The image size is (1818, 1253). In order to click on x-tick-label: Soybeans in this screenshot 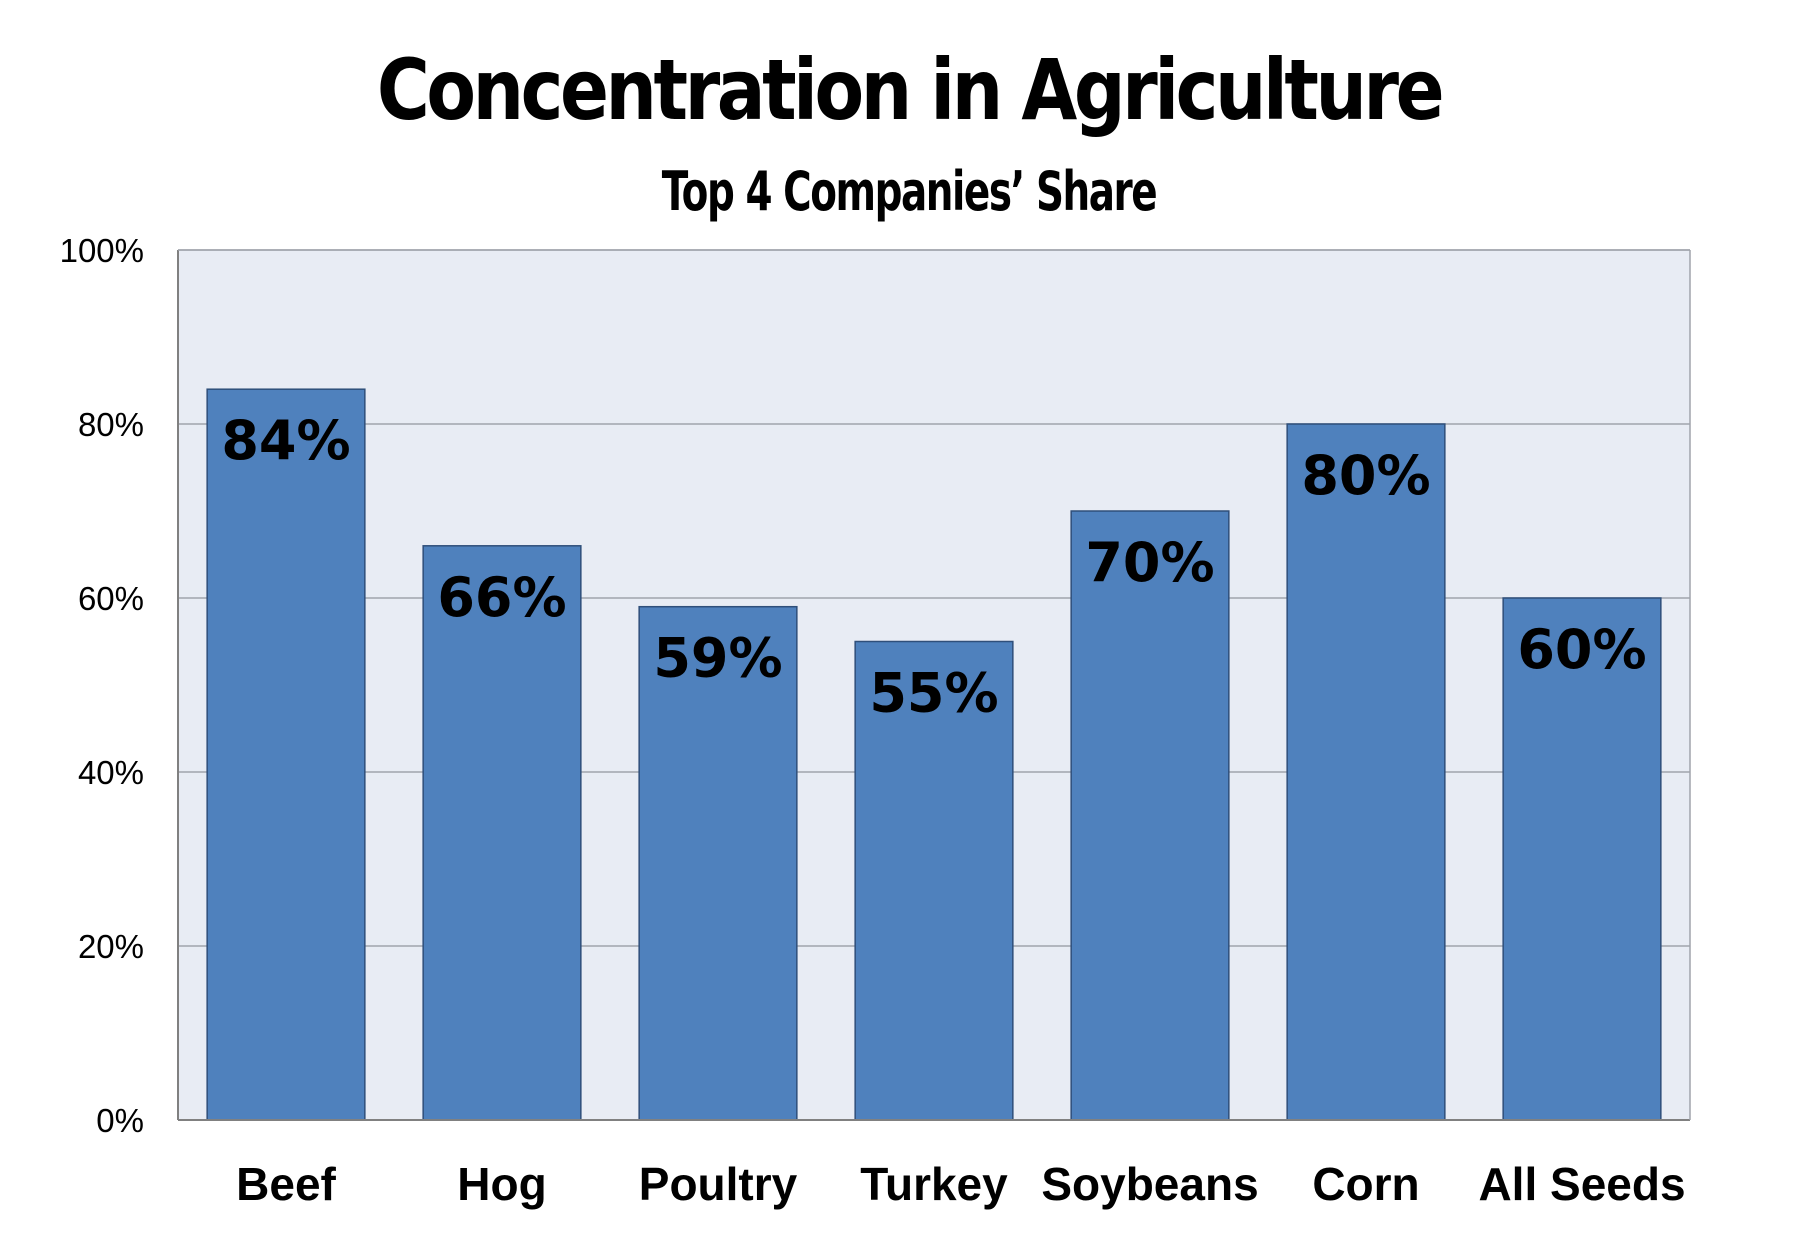, I will do `click(1149, 1184)`.